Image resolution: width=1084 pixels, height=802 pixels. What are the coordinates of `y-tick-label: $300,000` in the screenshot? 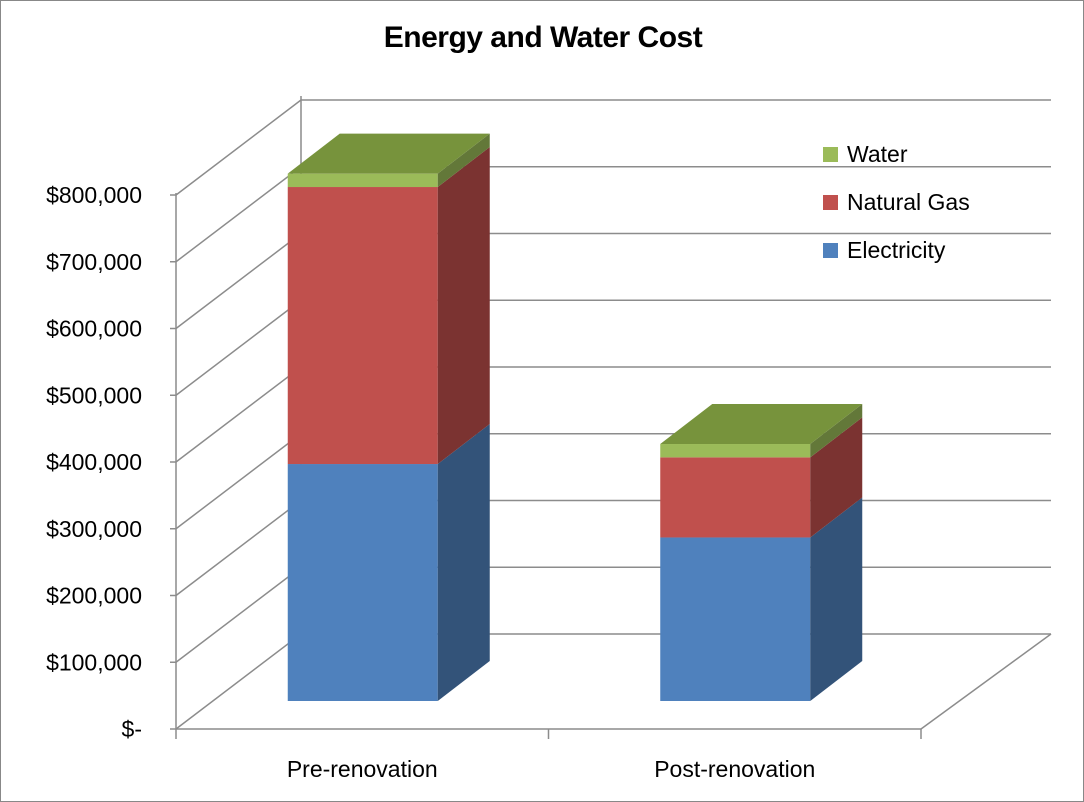 It's located at (94, 529).